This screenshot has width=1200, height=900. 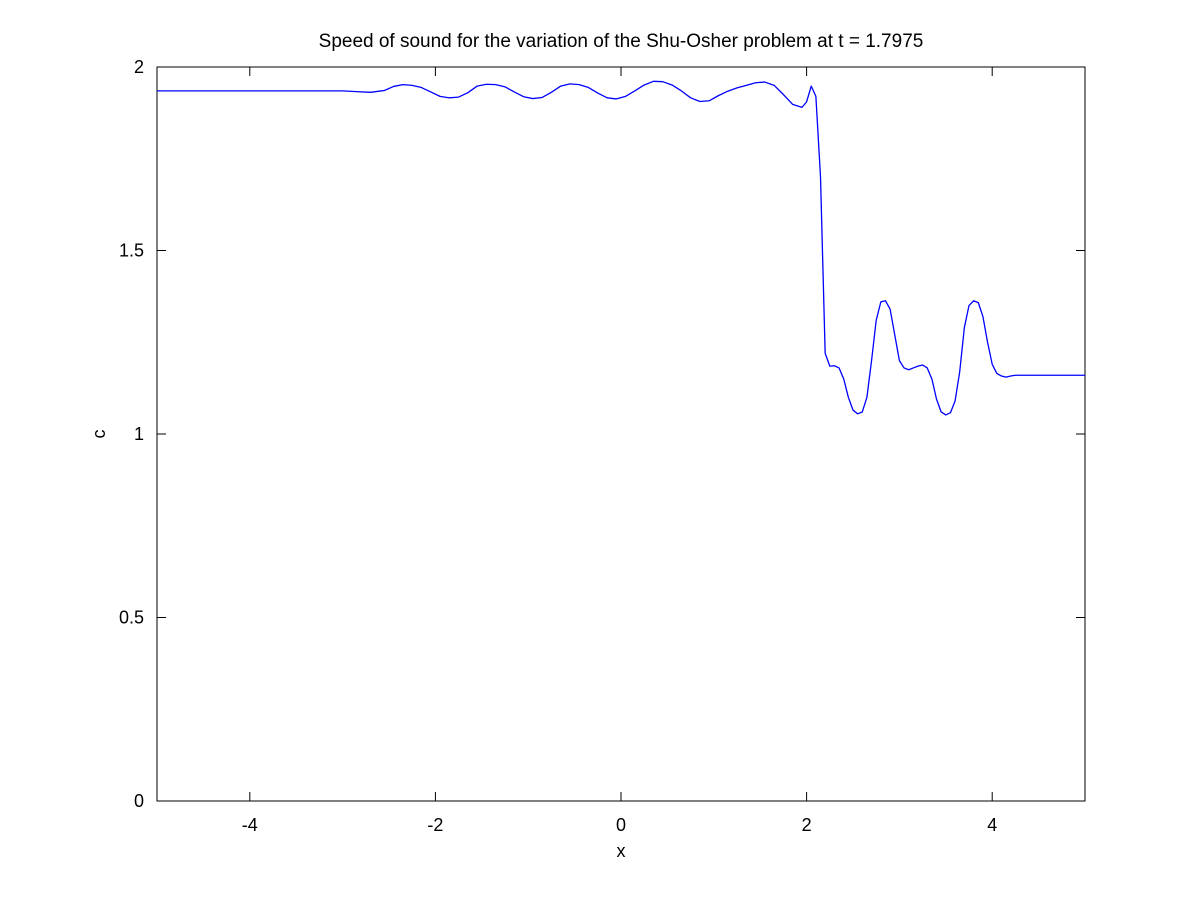 I want to click on y-axis-label: c, so click(x=99, y=434).